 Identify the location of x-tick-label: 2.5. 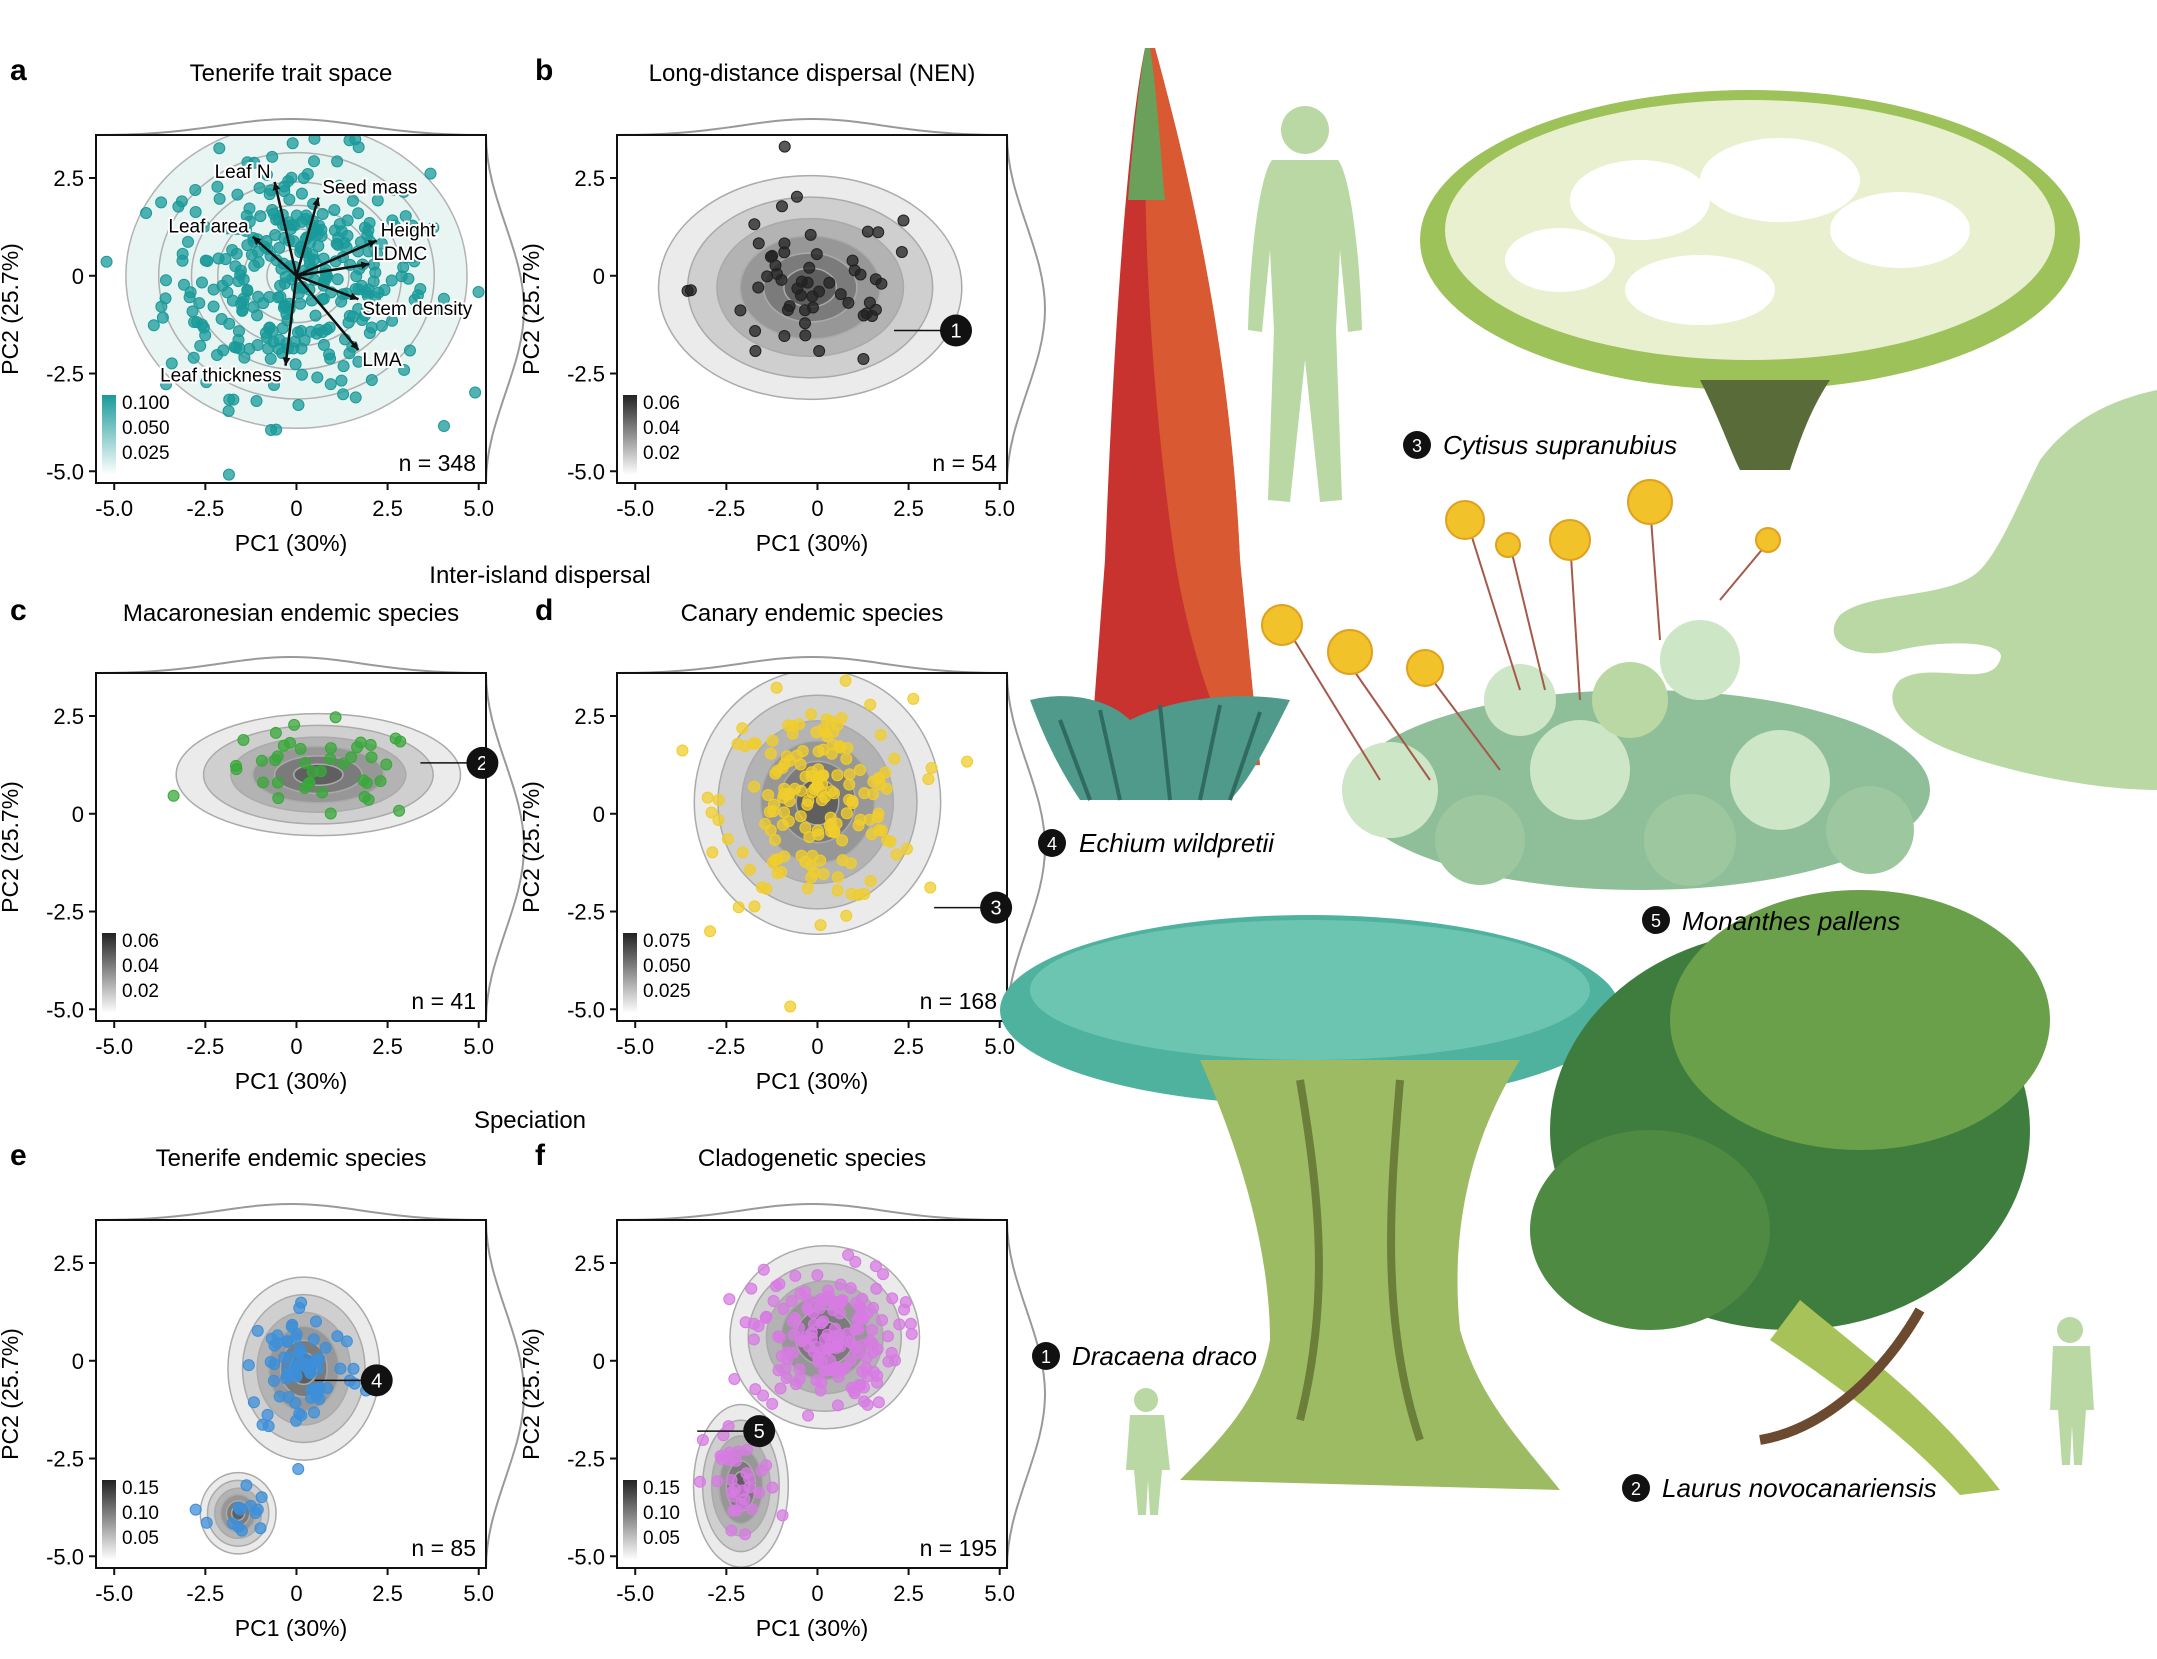
(908, 1046).